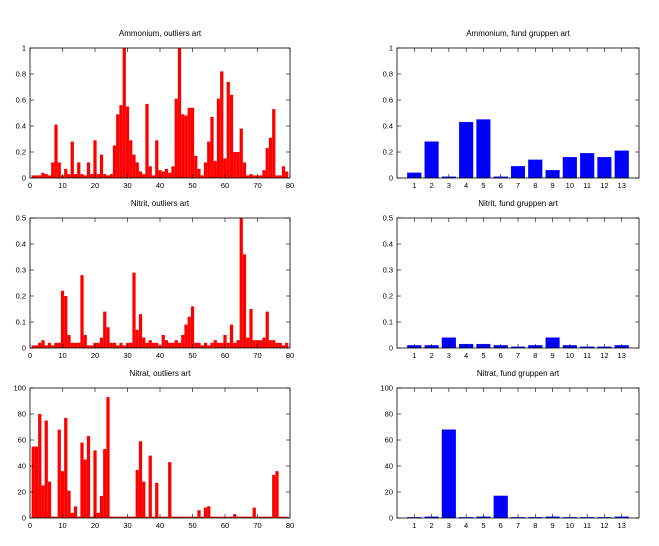 The height and width of the screenshot is (546, 659). Describe the element at coordinates (127, 525) in the screenshot. I see `x-tick-label: 30` at that location.